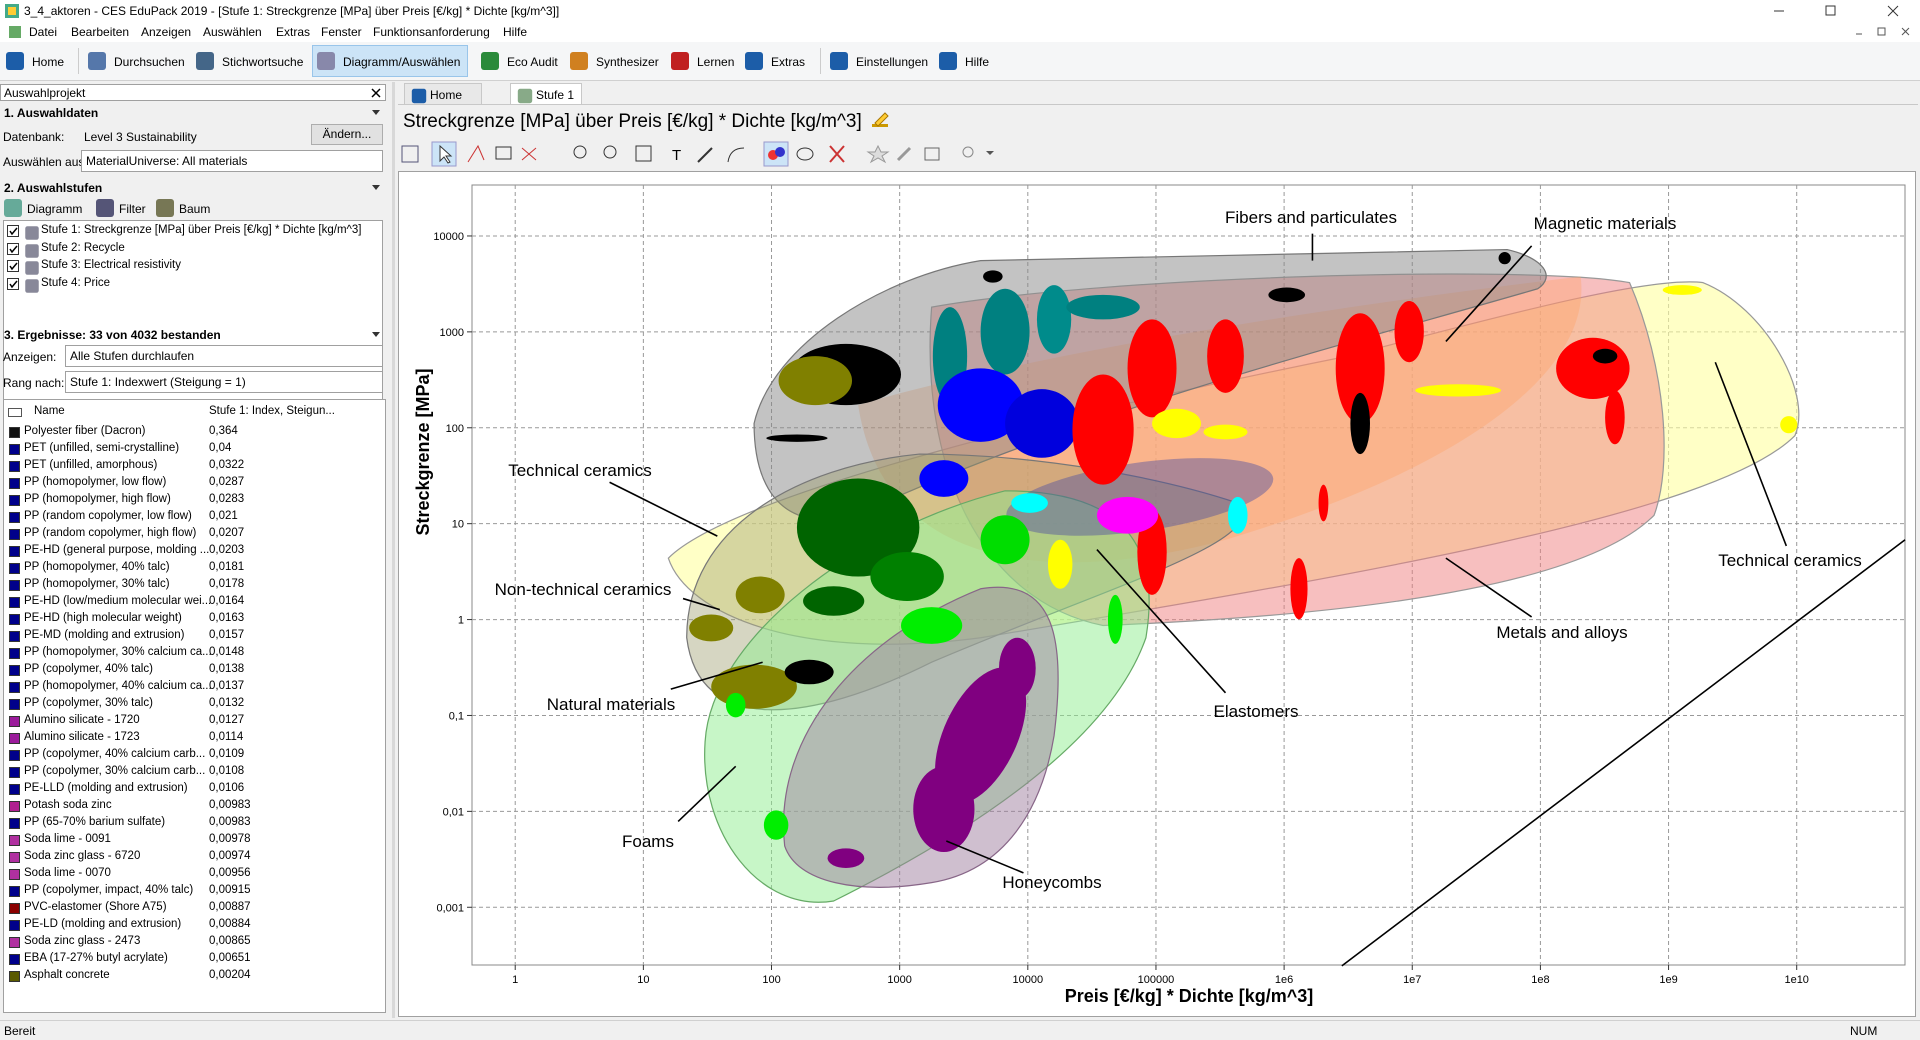 The image size is (1920, 1040). I want to click on row-name: Soda lime - 0070, so click(67, 873).